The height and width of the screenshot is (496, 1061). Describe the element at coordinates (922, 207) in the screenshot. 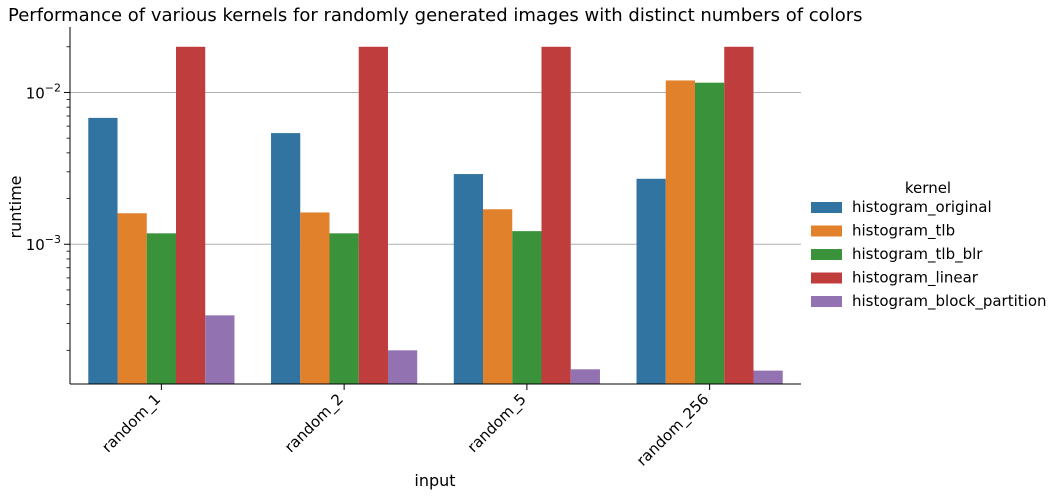

I see `legend-label-histogram_original: histogram_original` at that location.